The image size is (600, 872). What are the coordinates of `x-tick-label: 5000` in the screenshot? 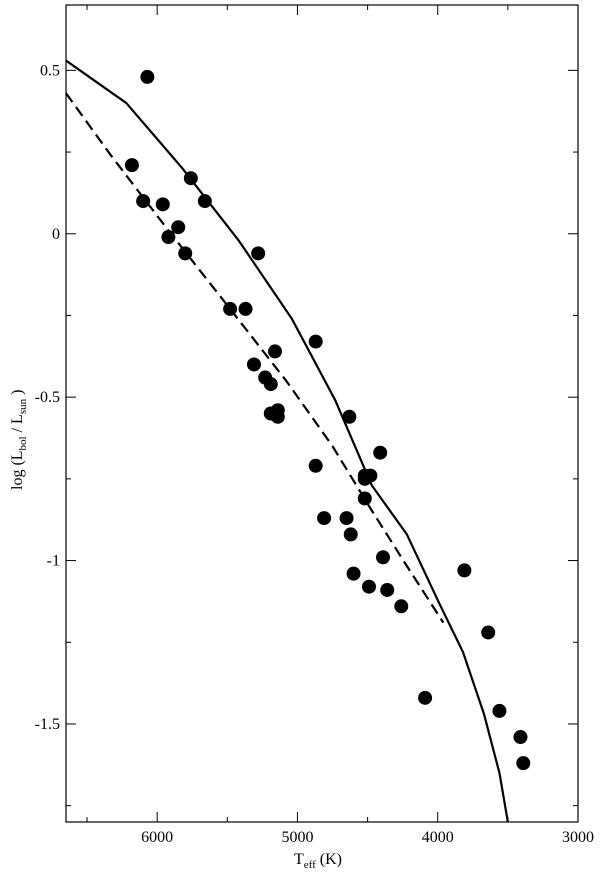 It's located at (297, 837).